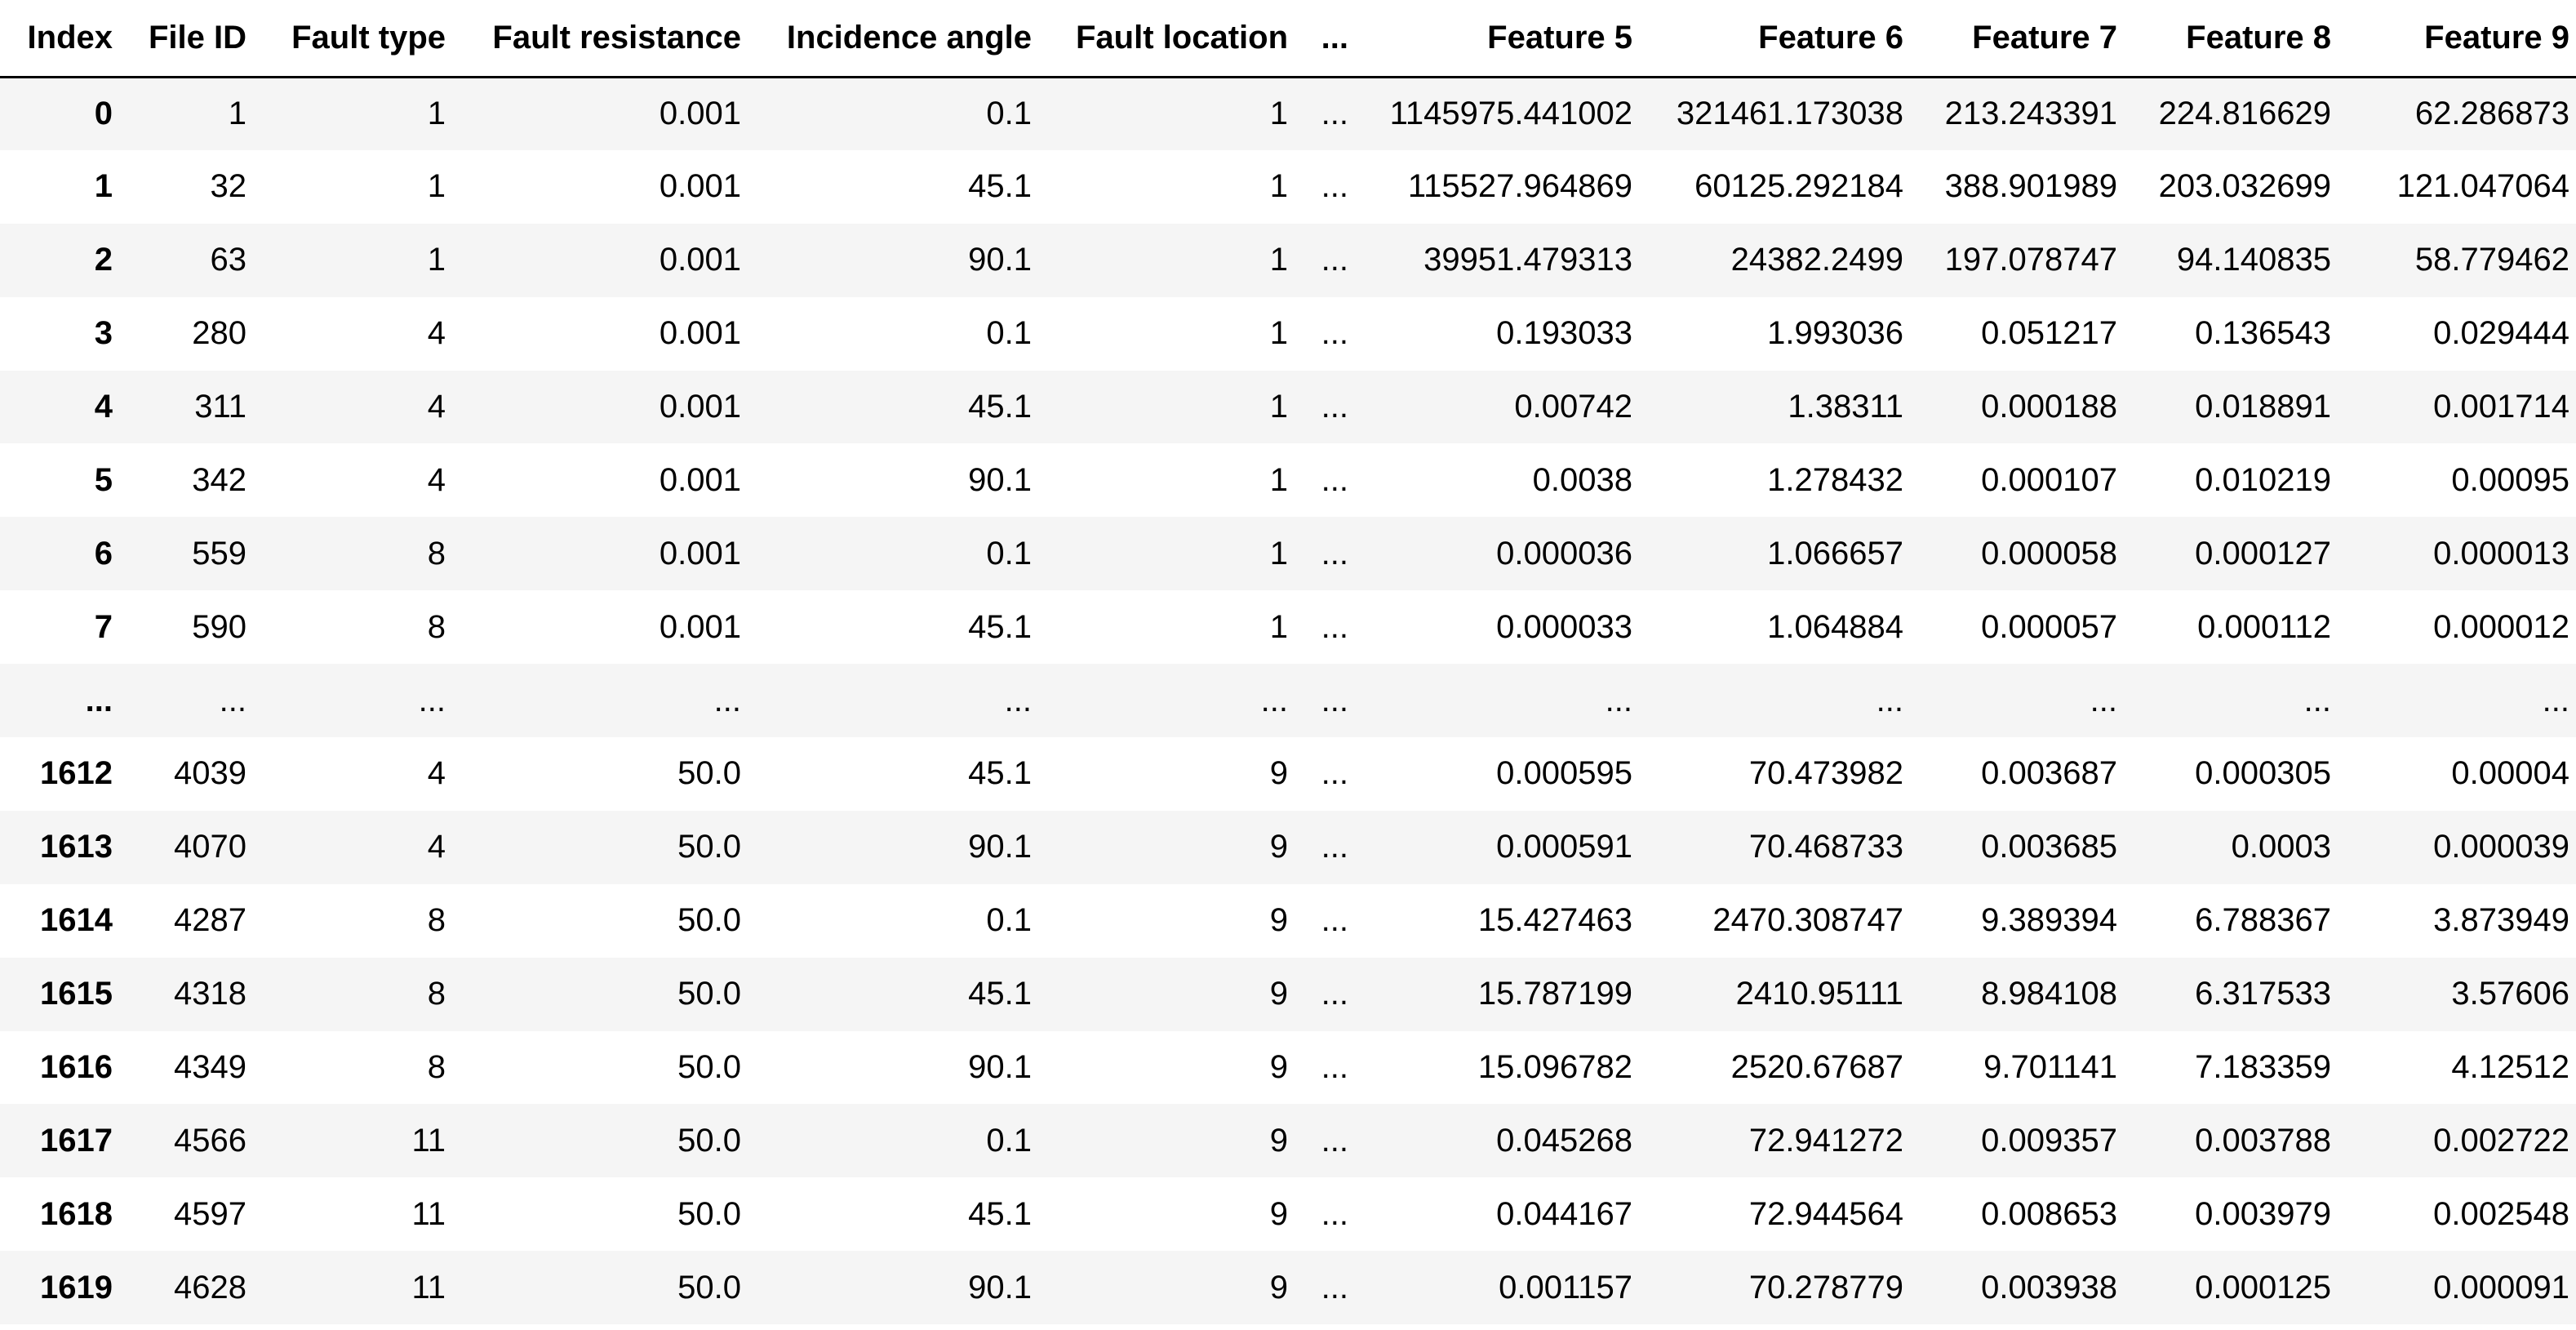  Describe the element at coordinates (1825, 1140) in the screenshot. I see `table-cell: 72.941272` at that location.